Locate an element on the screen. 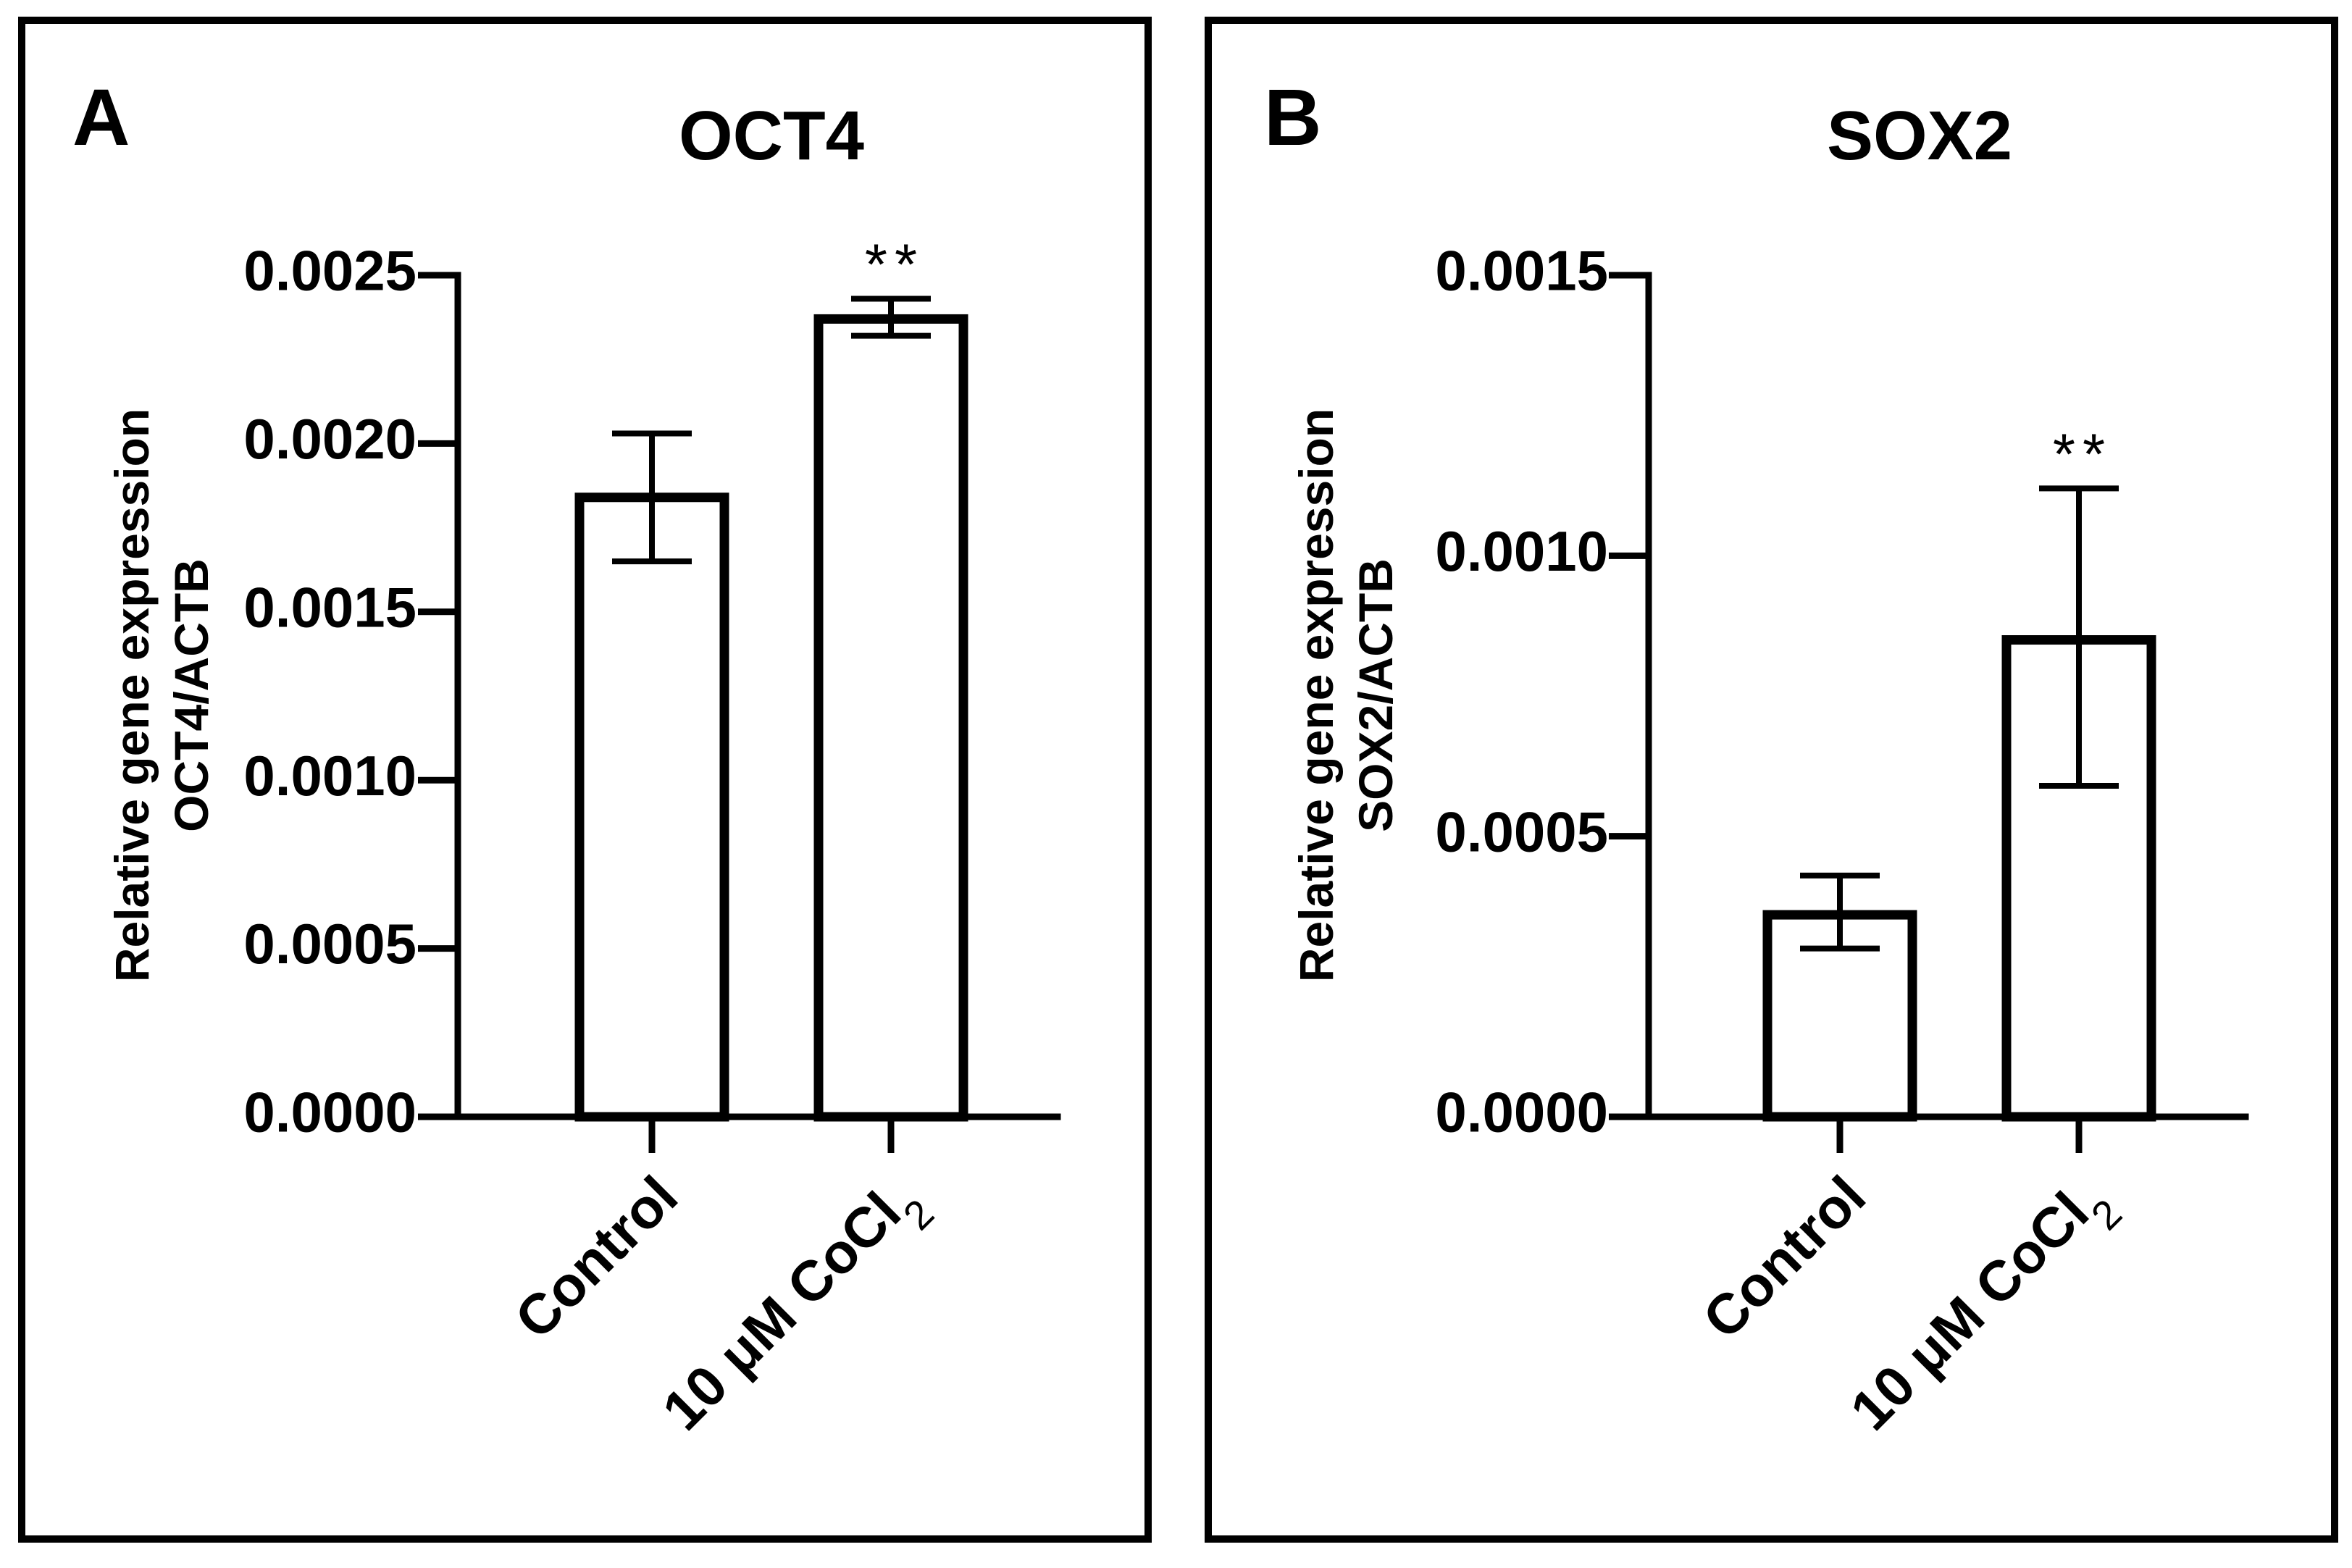  panel-label: B is located at coordinates (1292, 117).